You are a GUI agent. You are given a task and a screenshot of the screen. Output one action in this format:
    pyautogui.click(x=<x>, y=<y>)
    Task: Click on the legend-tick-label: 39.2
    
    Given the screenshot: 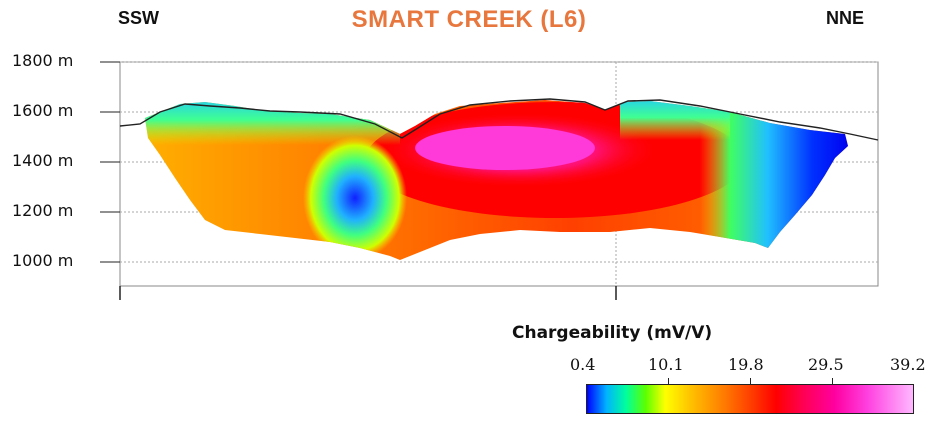 What is the action you would take?
    pyautogui.click(x=908, y=364)
    